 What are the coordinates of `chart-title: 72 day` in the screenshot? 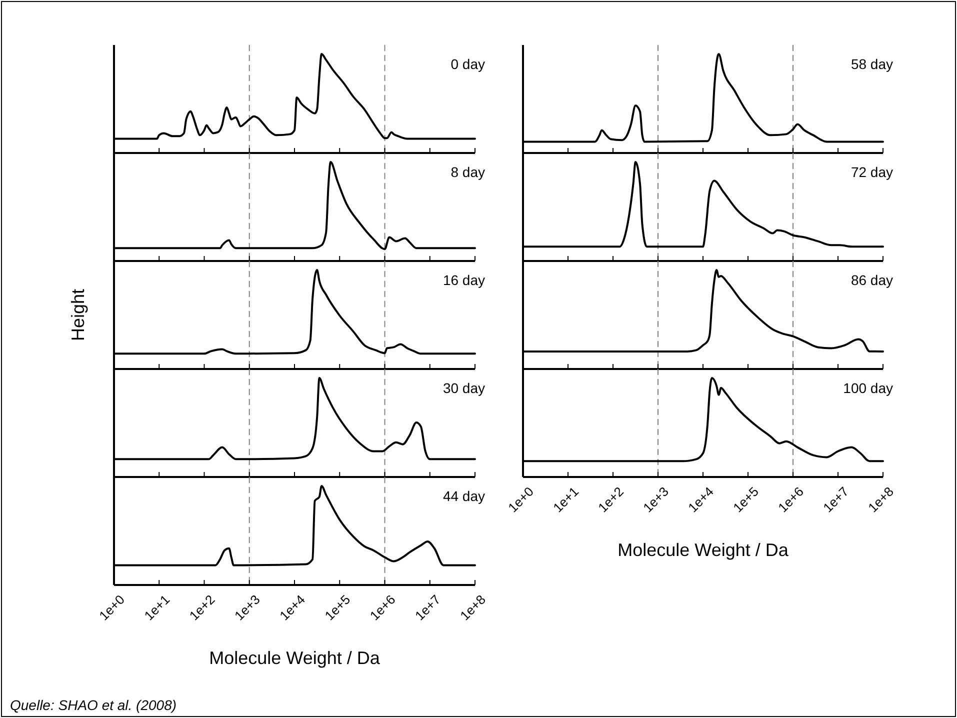 It's located at (871, 172).